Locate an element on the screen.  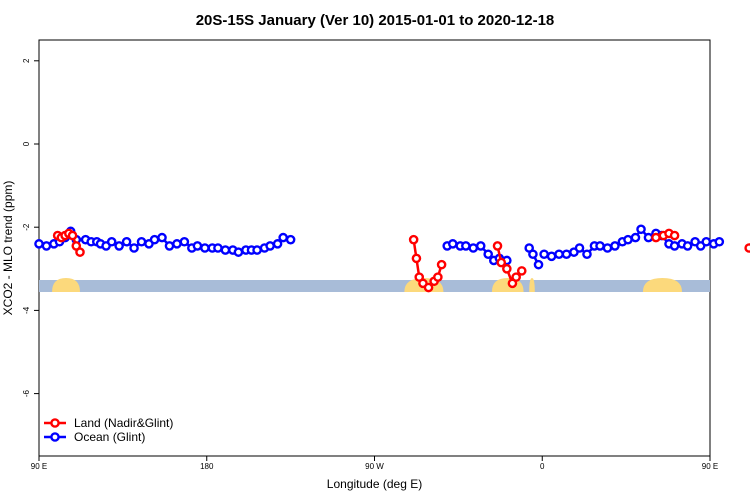
legend: Land (Nadir&Glint)Ocean (Glint) is located at coordinates (108, 430).